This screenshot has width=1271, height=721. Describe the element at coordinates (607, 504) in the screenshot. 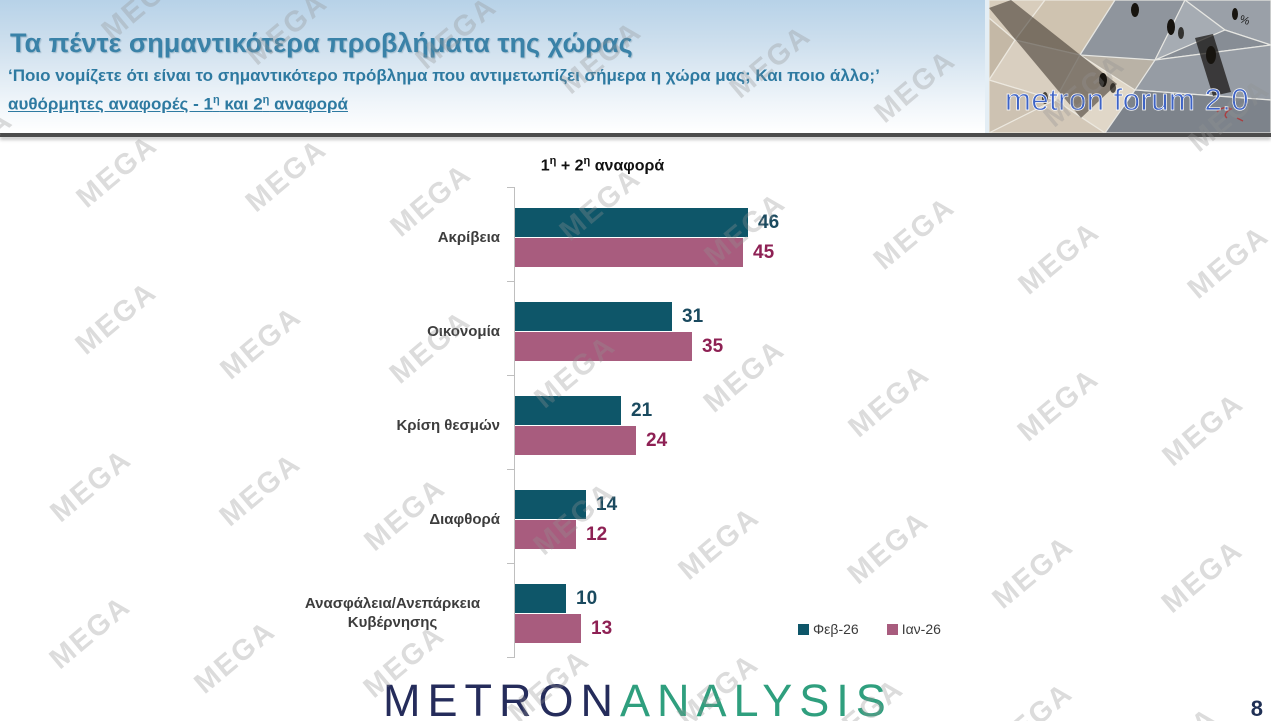

I see `value-label: 14` at that location.